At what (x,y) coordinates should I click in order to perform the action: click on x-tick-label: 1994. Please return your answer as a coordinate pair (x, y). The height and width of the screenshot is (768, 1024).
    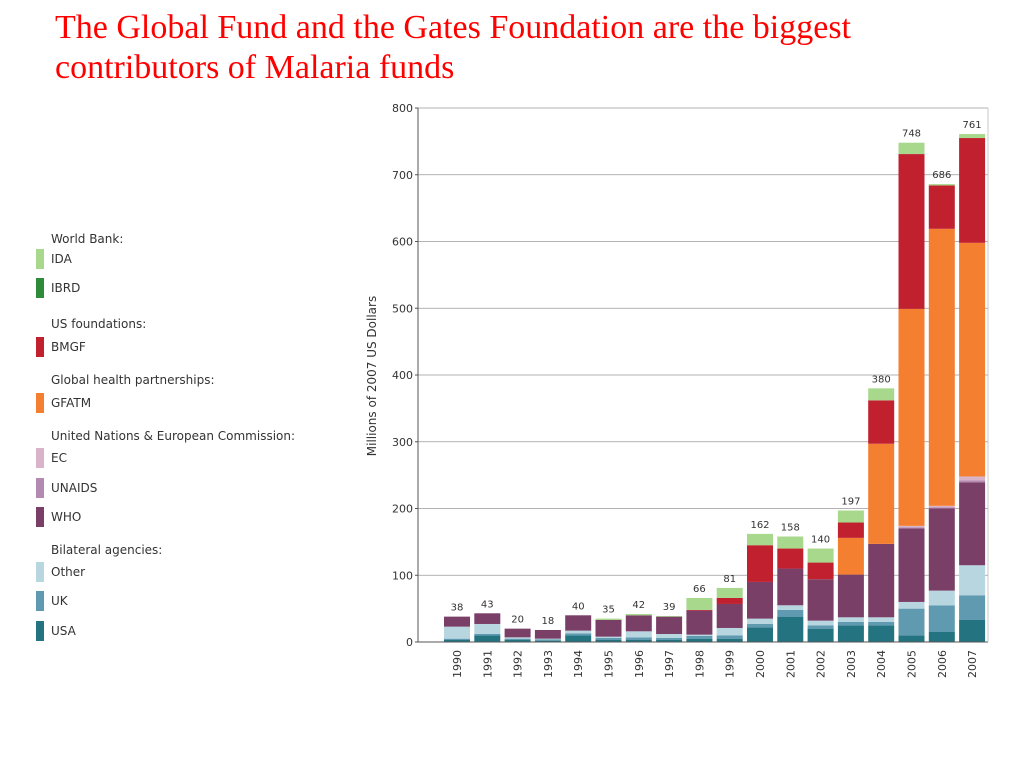
    Looking at the image, I should click on (578, 664).